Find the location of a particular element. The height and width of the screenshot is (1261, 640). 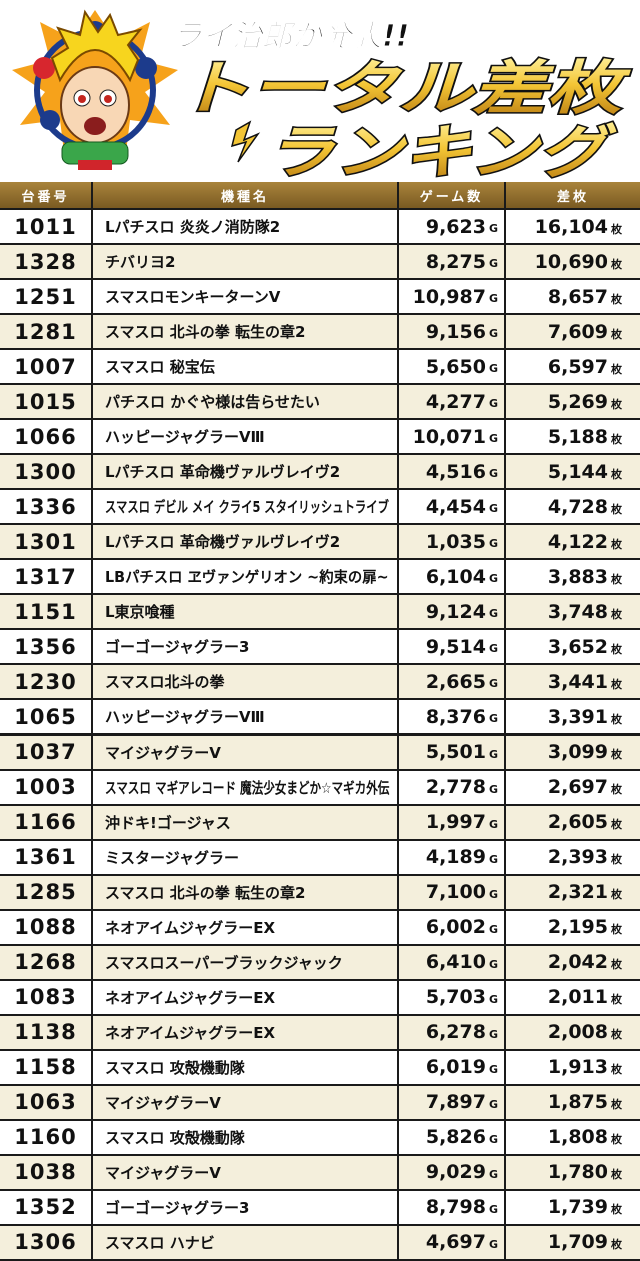

machine-number: 1268 is located at coordinates (45, 962).